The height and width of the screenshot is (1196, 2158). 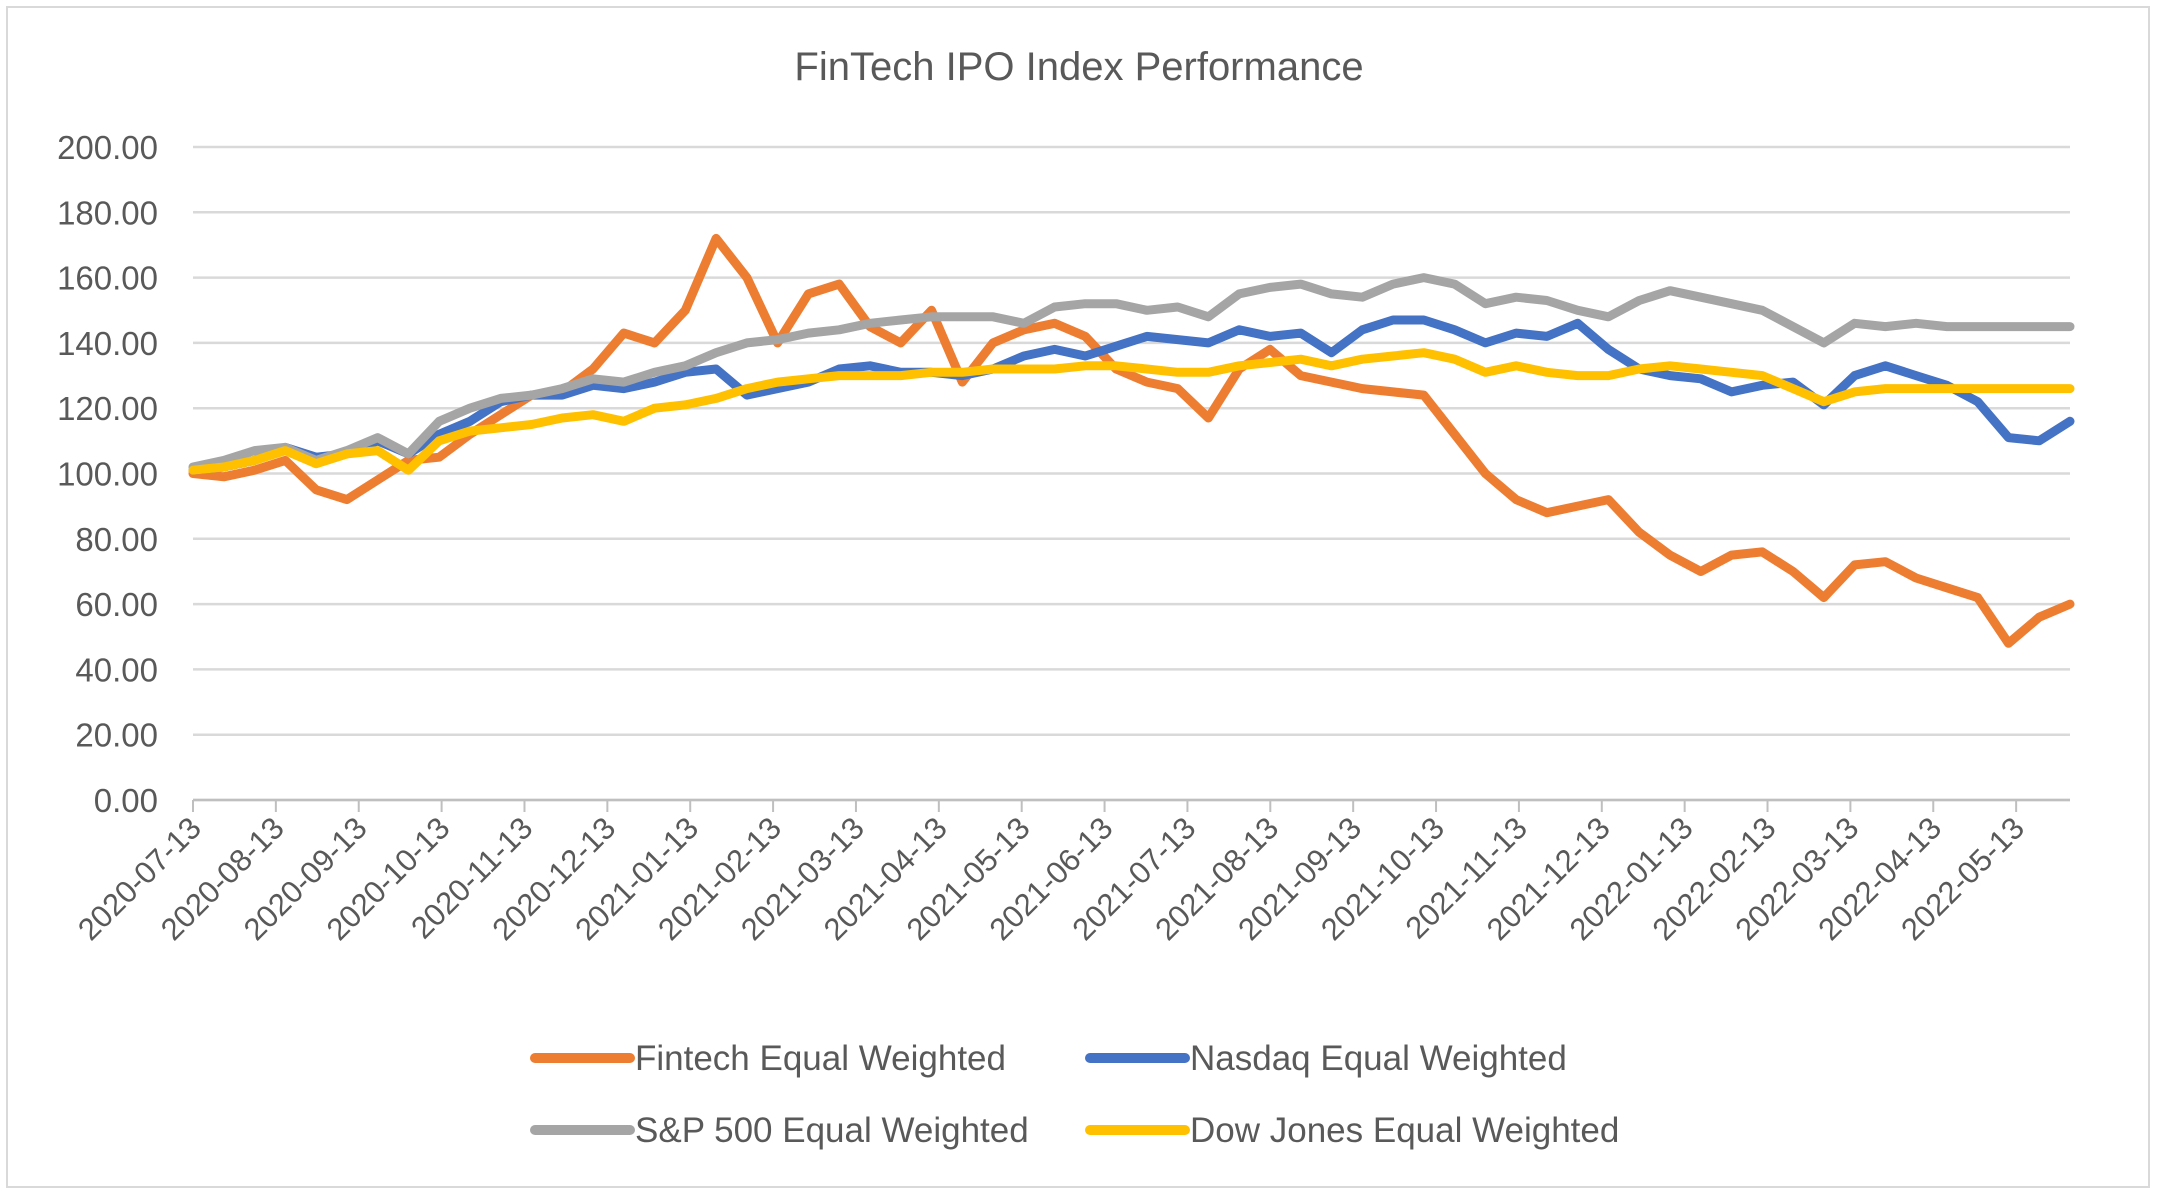 I want to click on y-tick-label: 180.00, so click(x=107, y=212).